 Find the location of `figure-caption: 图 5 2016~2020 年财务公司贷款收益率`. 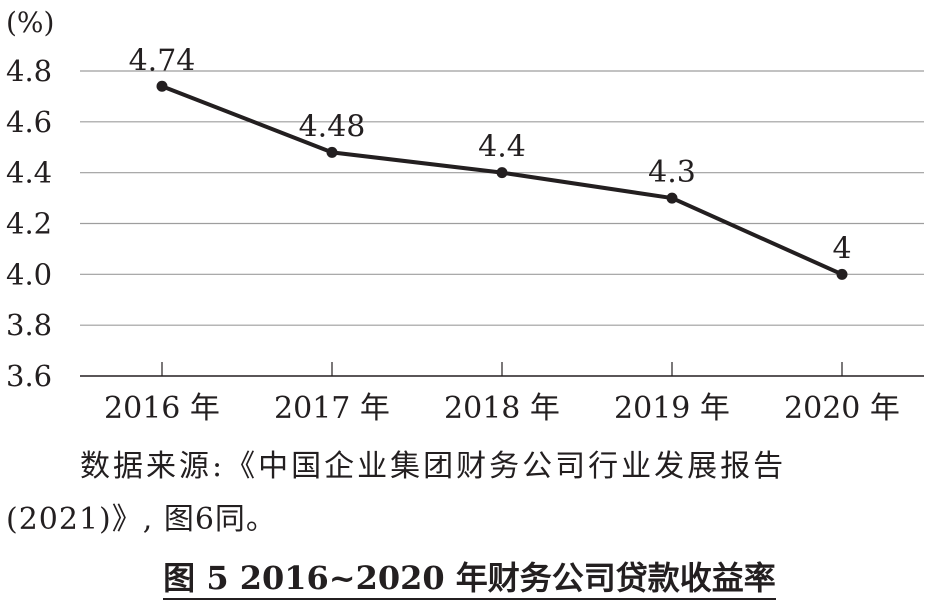

figure-caption: 图 5 2016~2020 年财务公司贷款收益率 is located at coordinates (469, 579).